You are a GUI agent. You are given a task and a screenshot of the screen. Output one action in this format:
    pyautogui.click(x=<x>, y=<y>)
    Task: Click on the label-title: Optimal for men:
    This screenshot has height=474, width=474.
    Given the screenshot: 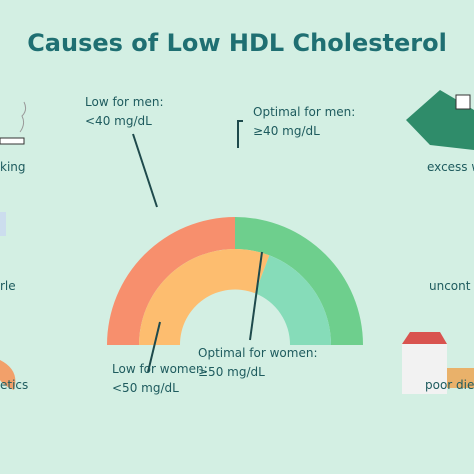 What is the action you would take?
    pyautogui.click(x=304, y=112)
    